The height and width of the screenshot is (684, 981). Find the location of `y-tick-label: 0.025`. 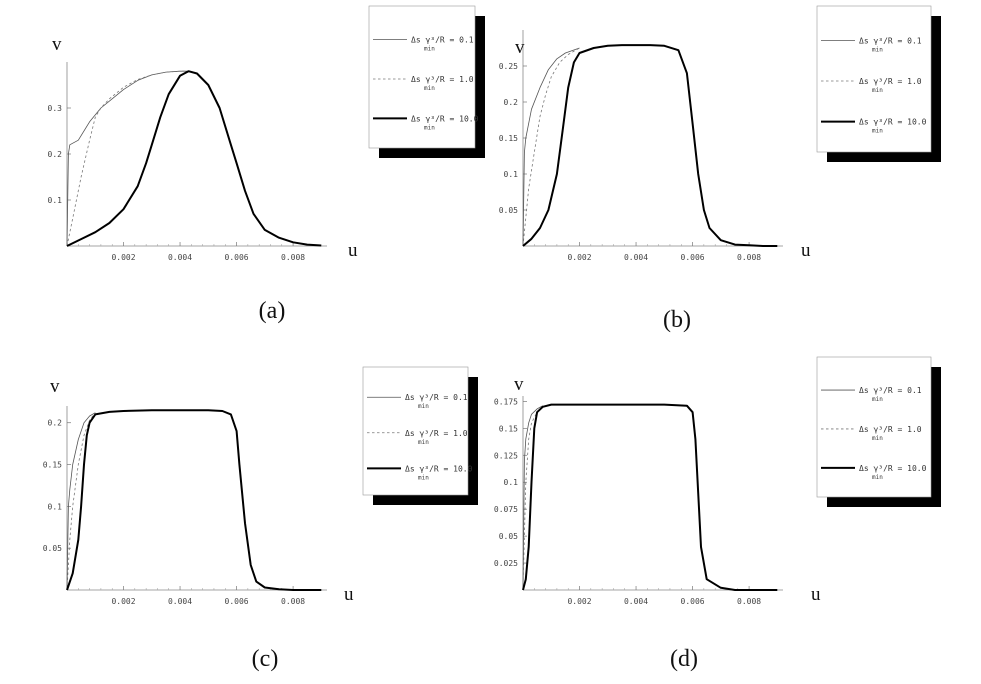

y-tick-label: 0.025 is located at coordinates (506, 563).